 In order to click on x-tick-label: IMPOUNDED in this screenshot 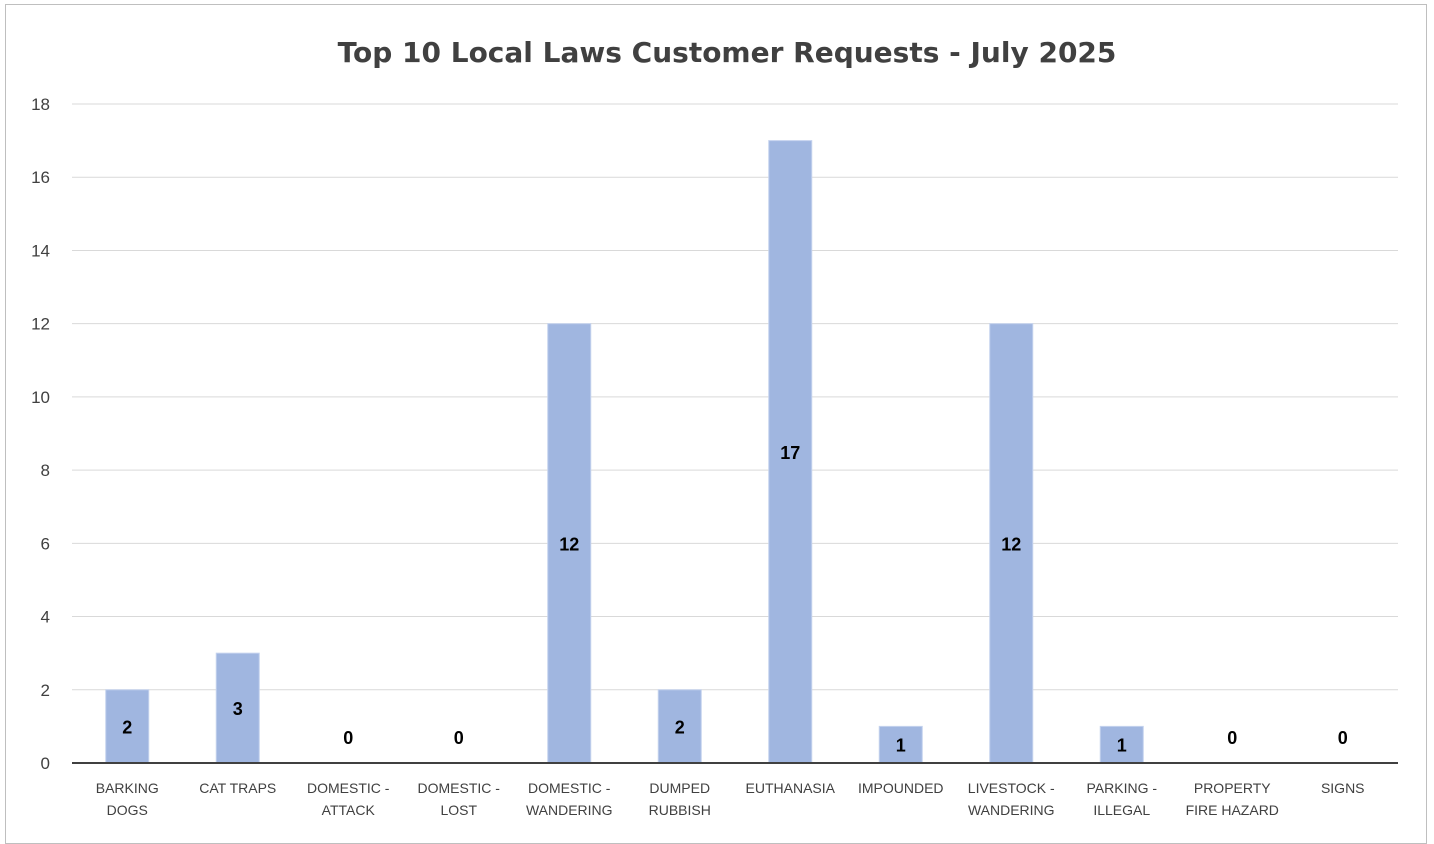, I will do `click(901, 788)`.